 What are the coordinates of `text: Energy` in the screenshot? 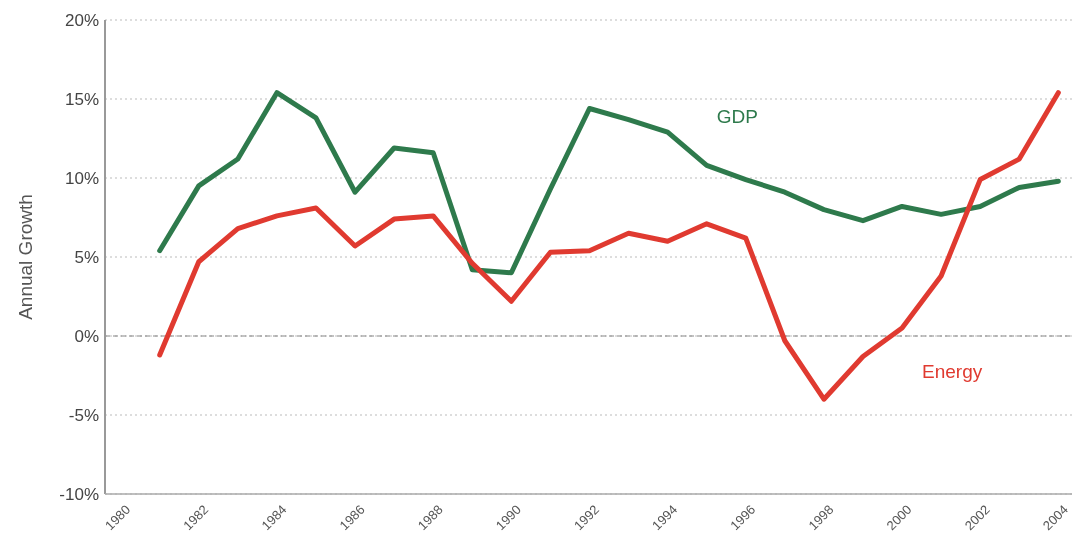 It's located at (952, 372).